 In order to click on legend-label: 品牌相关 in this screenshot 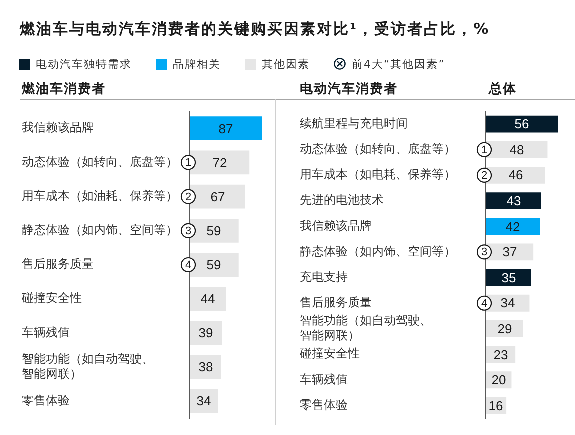, I will do `click(197, 64)`.